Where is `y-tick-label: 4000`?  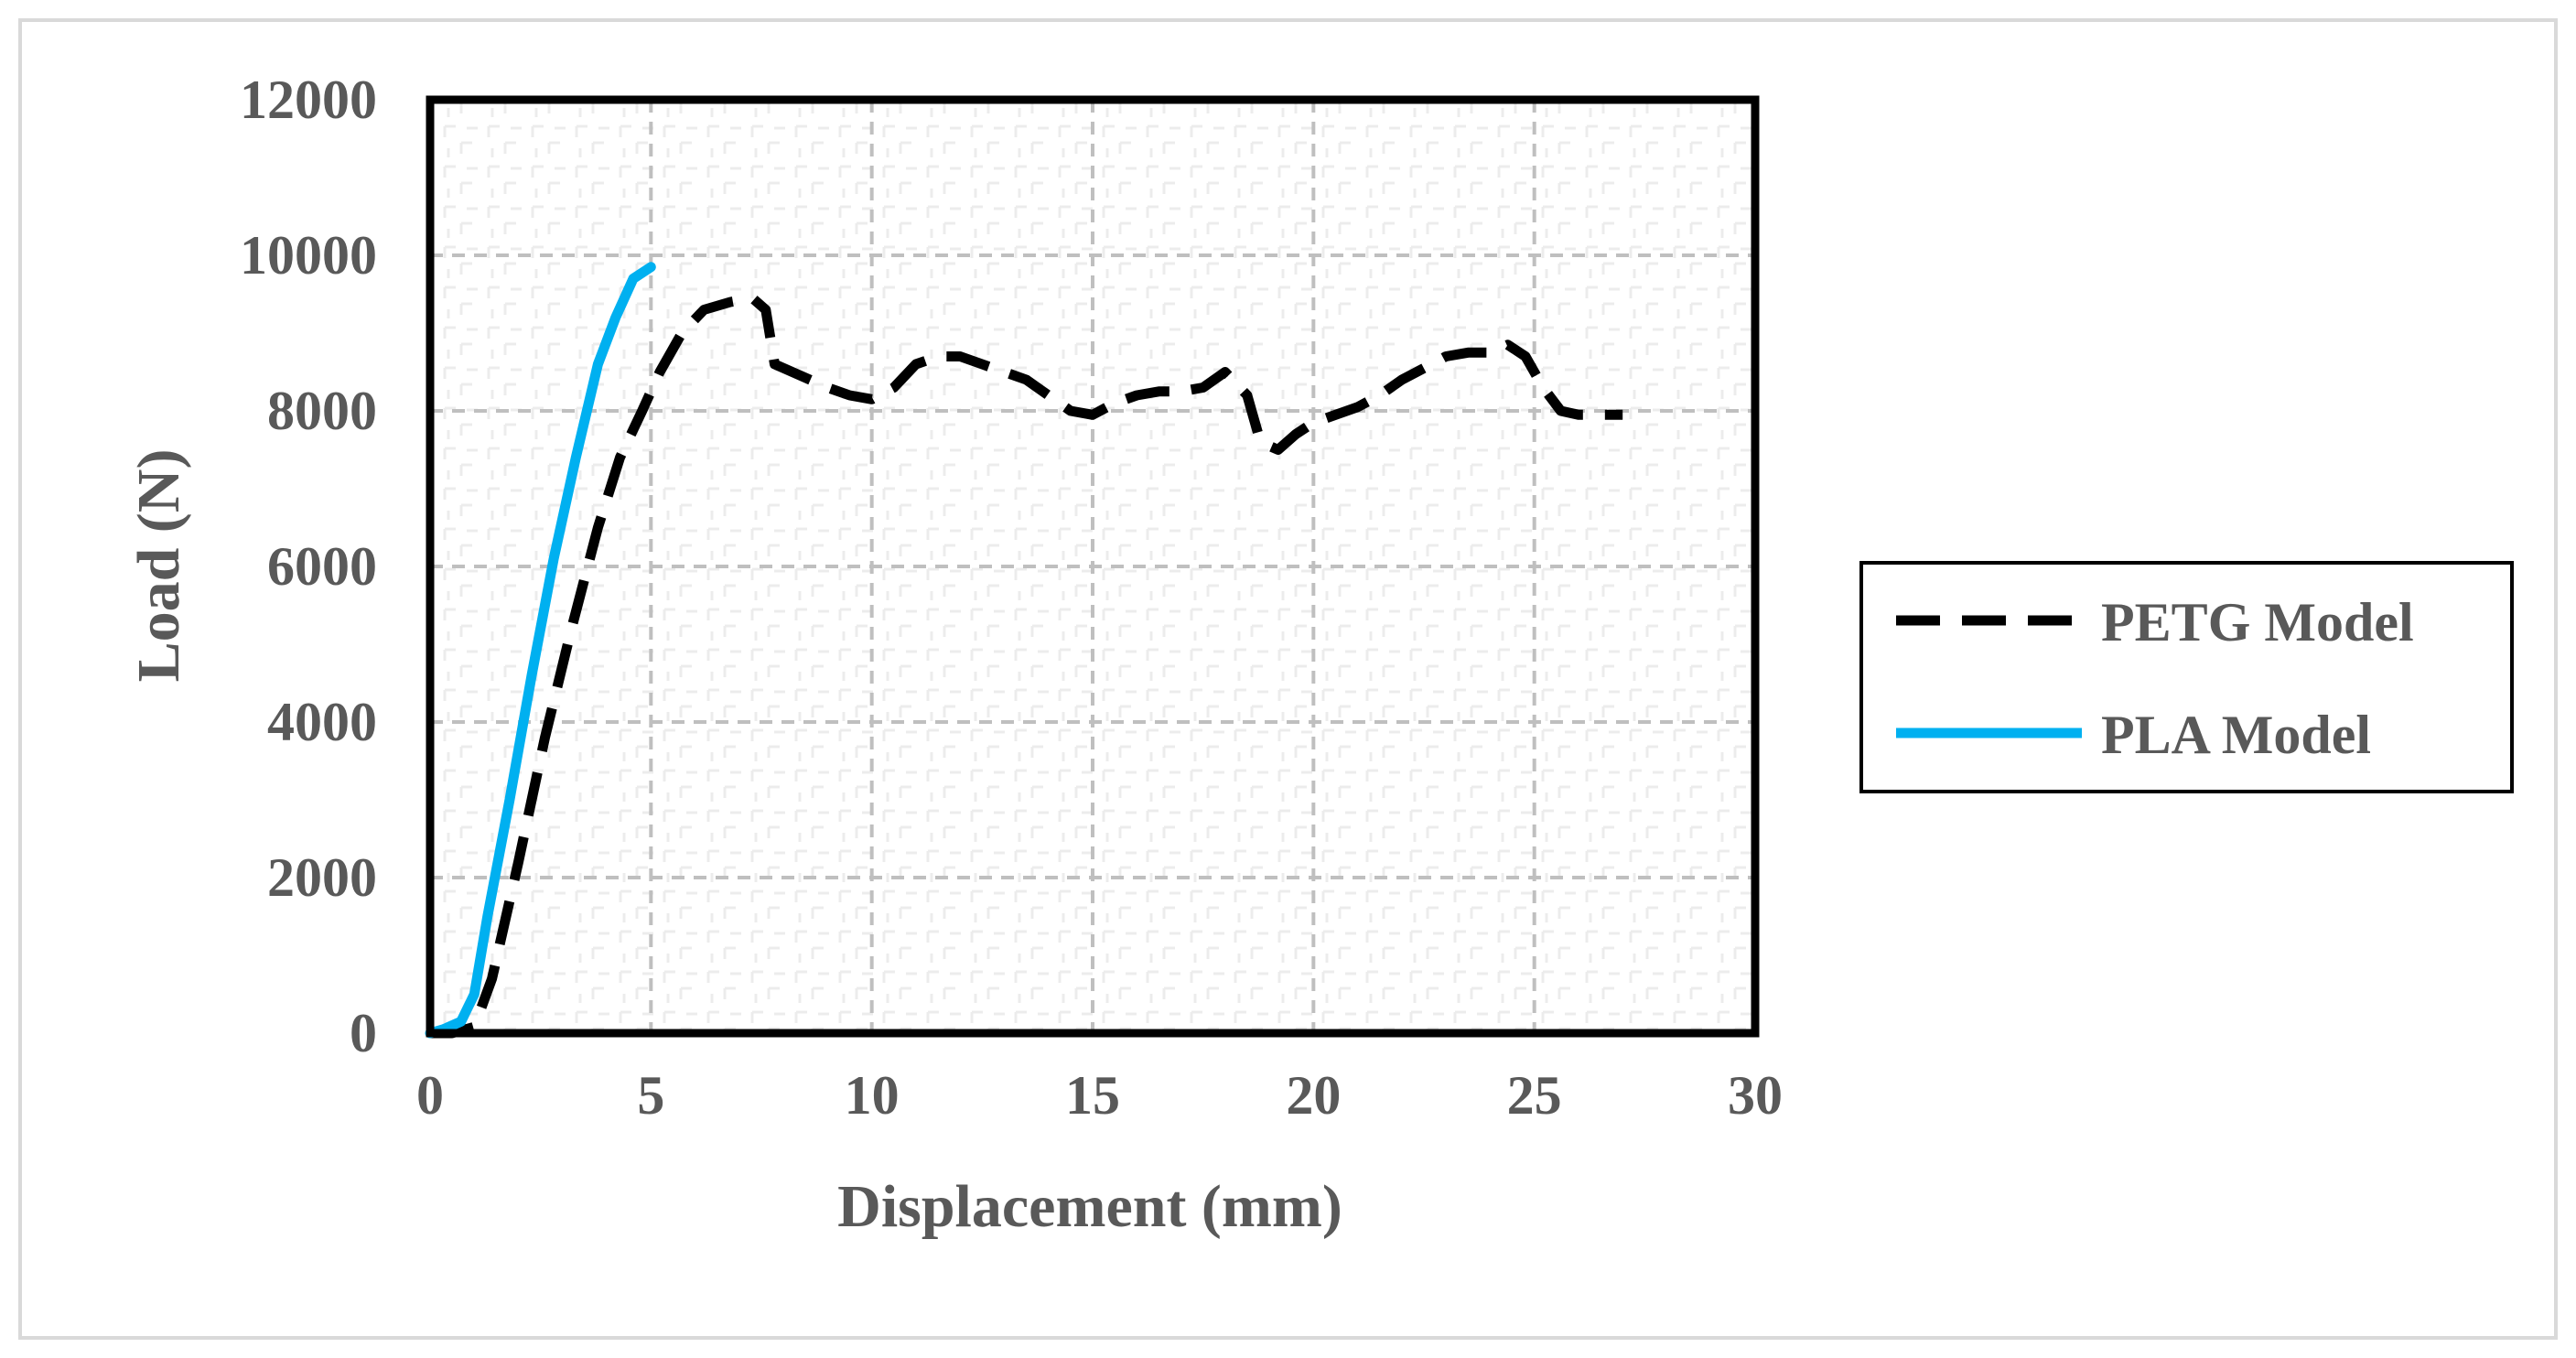 y-tick-label: 4000 is located at coordinates (322, 722).